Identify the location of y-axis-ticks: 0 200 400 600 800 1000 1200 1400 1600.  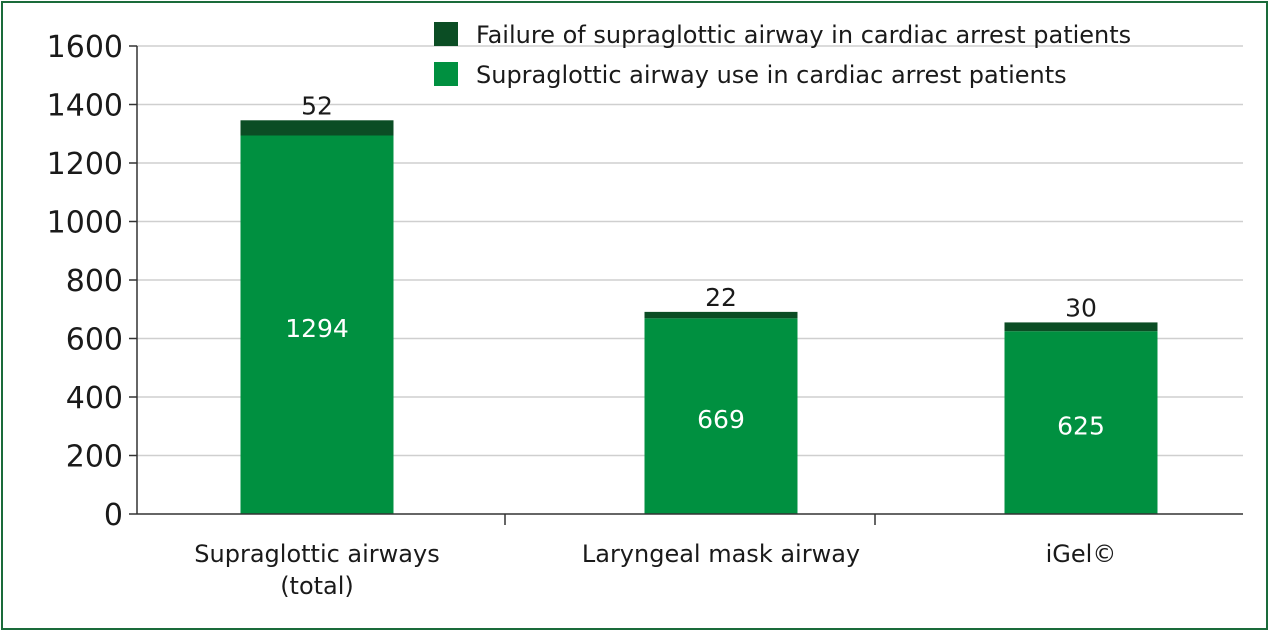
(92, 281).